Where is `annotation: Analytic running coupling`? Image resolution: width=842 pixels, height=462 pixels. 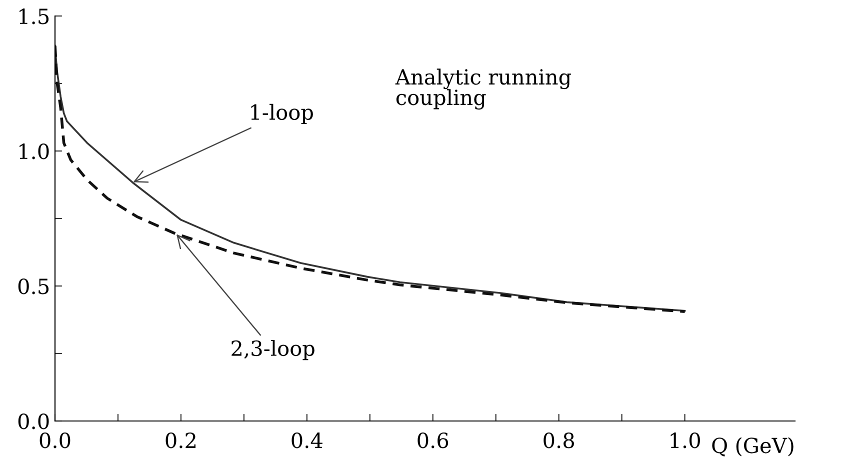 annotation: Analytic running coupling is located at coordinates (483, 89).